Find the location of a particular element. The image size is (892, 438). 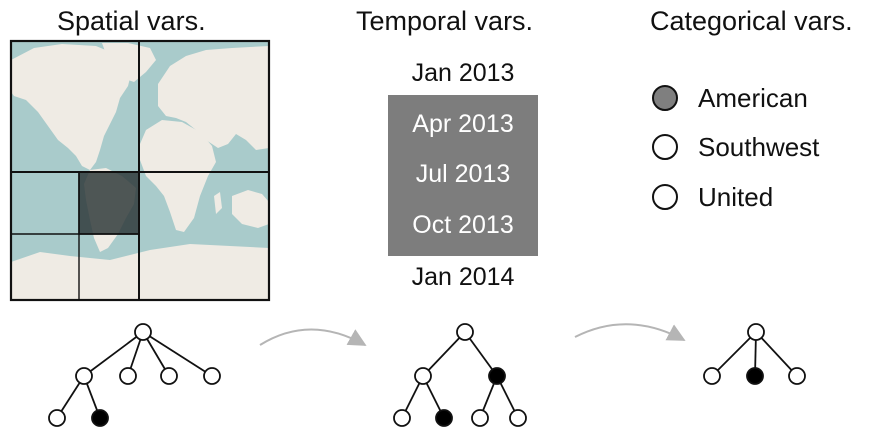

month-item: Jan 2013 is located at coordinates (463, 73).